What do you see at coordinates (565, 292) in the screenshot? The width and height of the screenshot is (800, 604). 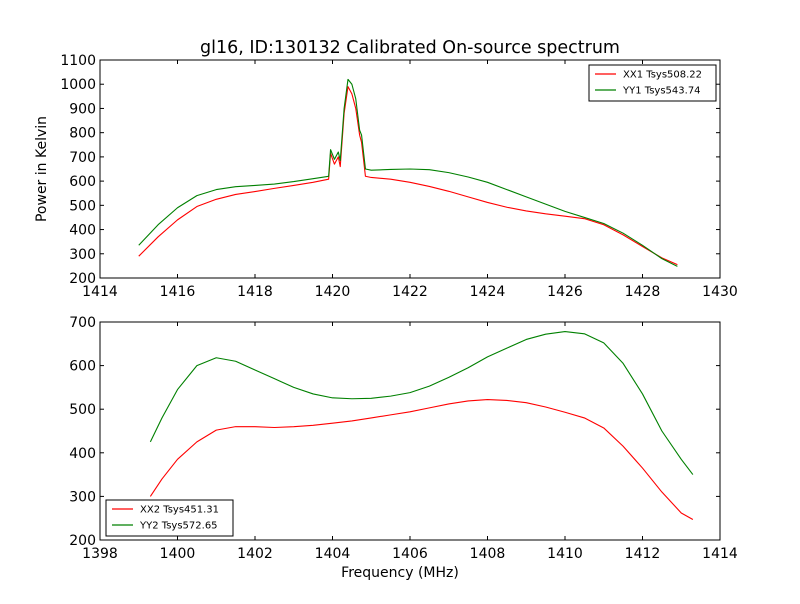 I see `x-tick-label: 1426` at bounding box center [565, 292].